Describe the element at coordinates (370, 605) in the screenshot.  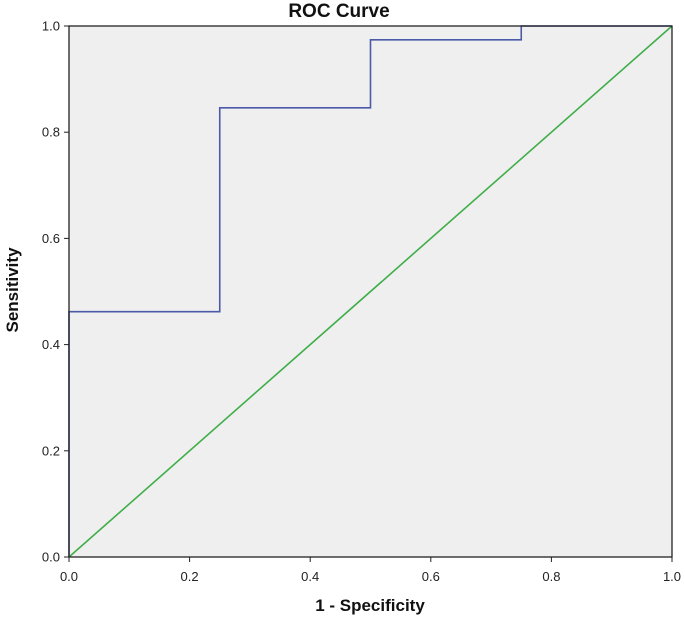
I see `x-axis-label: 1 - Specificity` at that location.